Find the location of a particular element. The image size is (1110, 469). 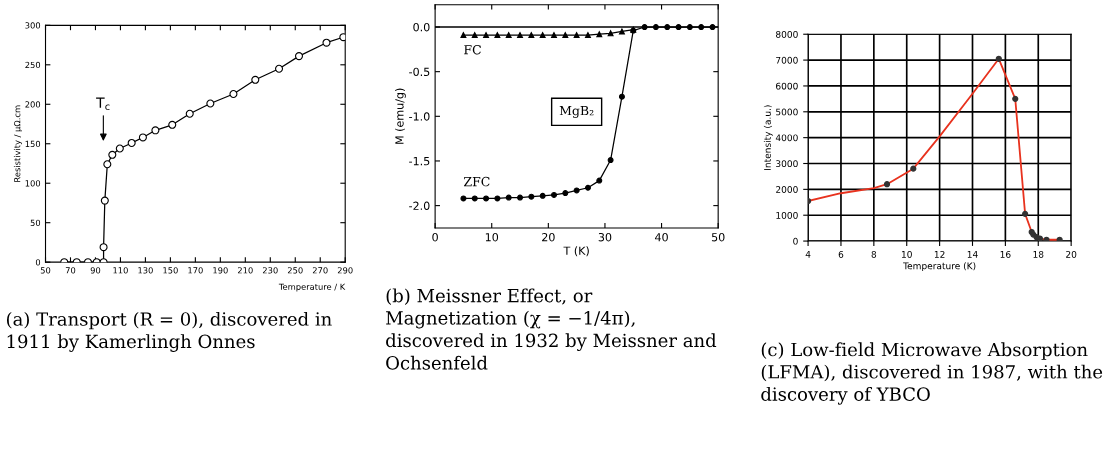

x-tick-label: 230 is located at coordinates (270, 270).